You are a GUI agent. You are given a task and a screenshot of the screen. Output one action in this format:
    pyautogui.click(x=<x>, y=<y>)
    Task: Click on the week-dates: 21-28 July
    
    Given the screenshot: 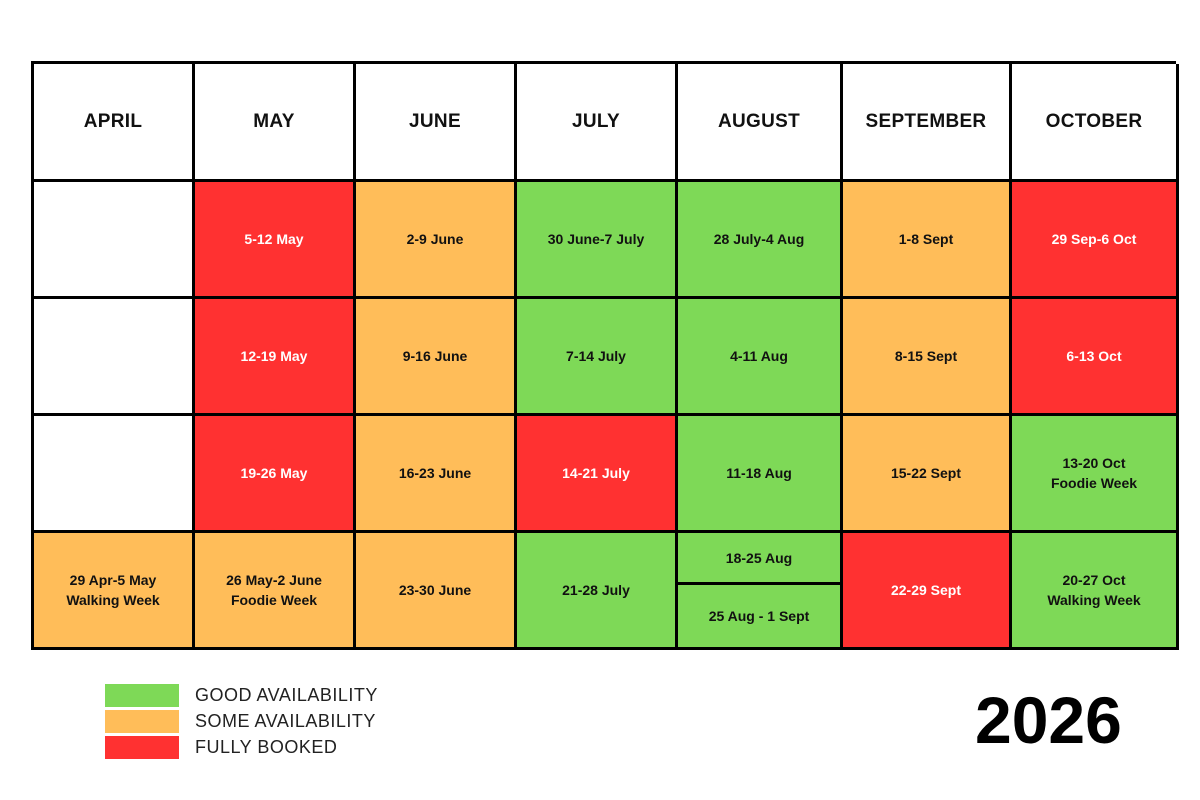 What is the action you would take?
    pyautogui.click(x=596, y=590)
    